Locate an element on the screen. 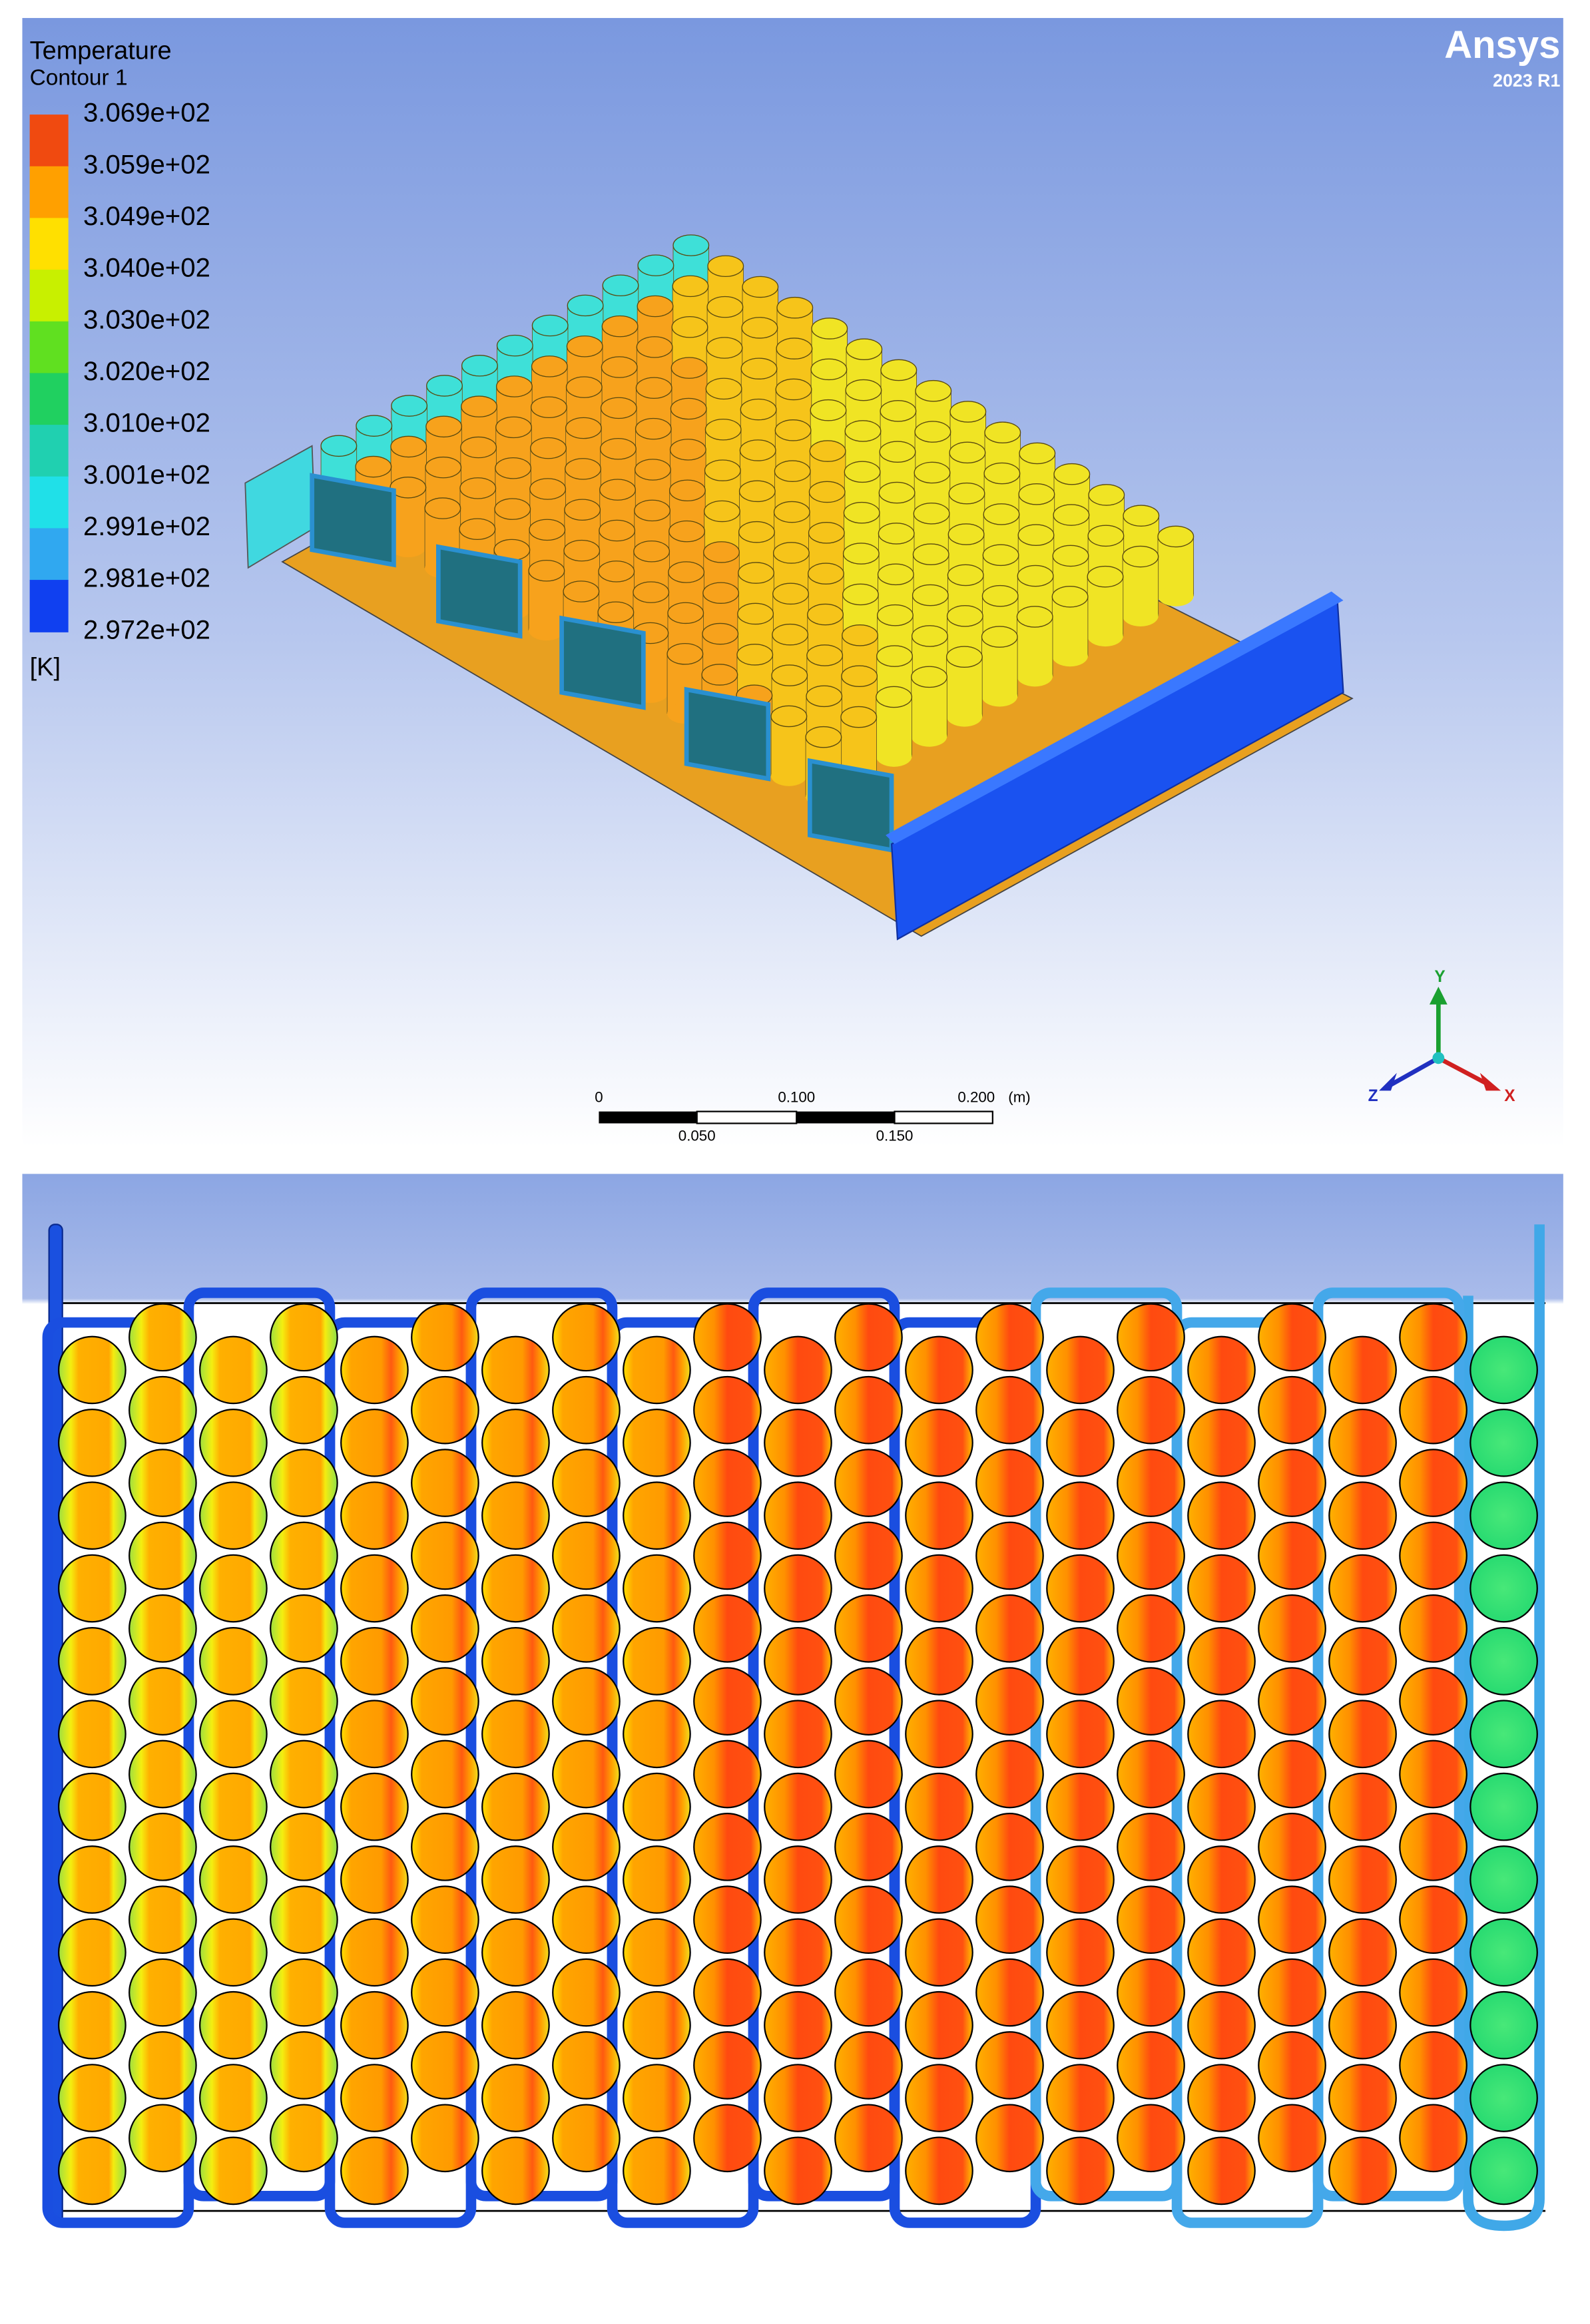  legend-unit: [K] is located at coordinates (46, 668).